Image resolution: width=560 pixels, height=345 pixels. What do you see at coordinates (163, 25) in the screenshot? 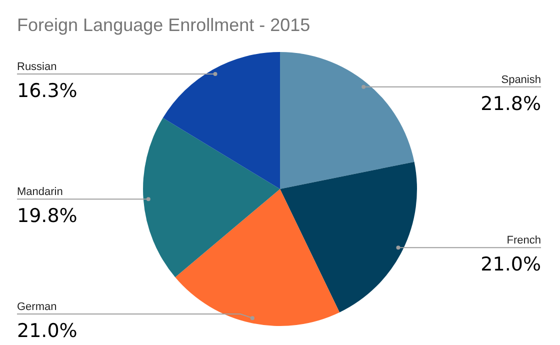
I see `chart-title: Foreign Language Enrollment - 2015` at bounding box center [163, 25].